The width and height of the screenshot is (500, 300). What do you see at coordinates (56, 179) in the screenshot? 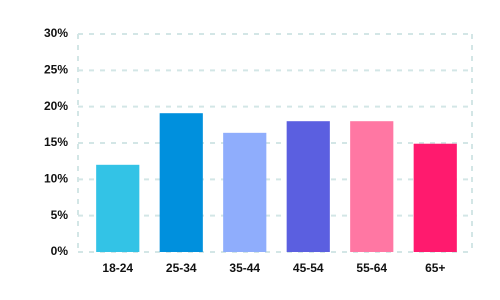
I see `y-tick-label: 10%` at bounding box center [56, 179].